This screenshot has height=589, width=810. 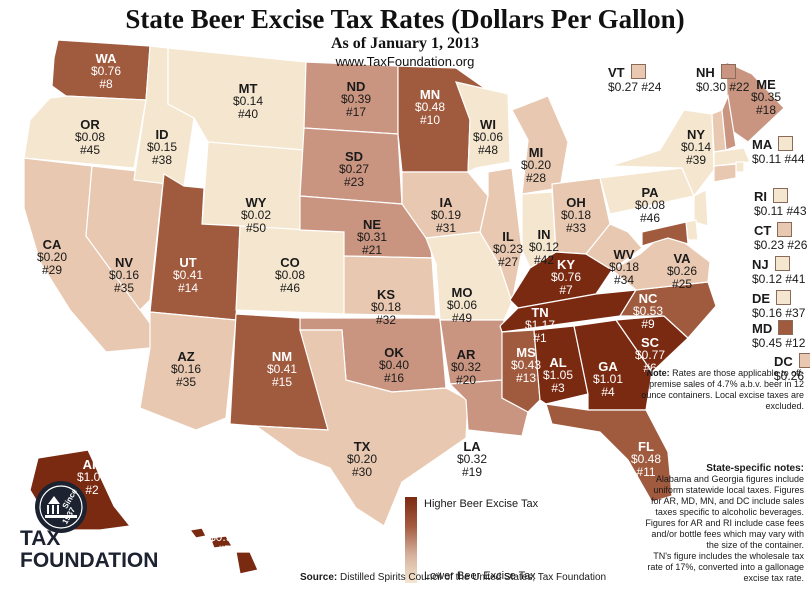 I want to click on state-label-al: AL $1.05 #3, so click(x=558, y=375).